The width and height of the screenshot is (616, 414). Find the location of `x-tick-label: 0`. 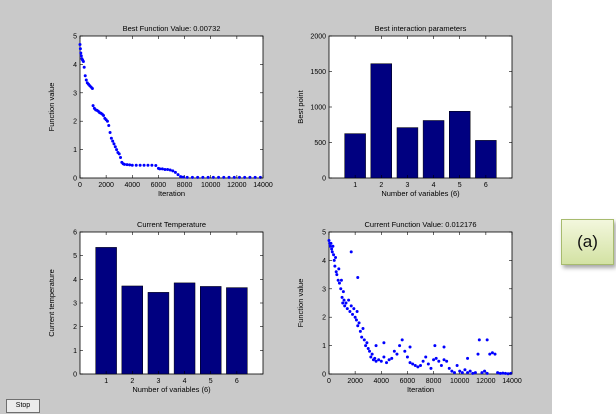

x-tick-label: 0 is located at coordinates (80, 185).